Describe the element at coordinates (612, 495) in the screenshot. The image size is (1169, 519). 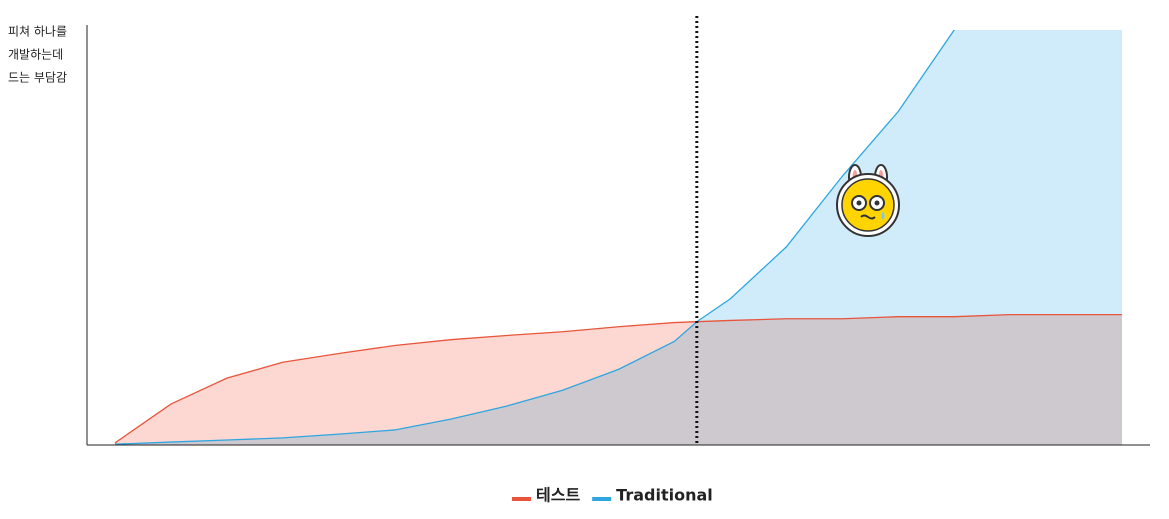
I see `legend: 테스트 Traditional` at that location.